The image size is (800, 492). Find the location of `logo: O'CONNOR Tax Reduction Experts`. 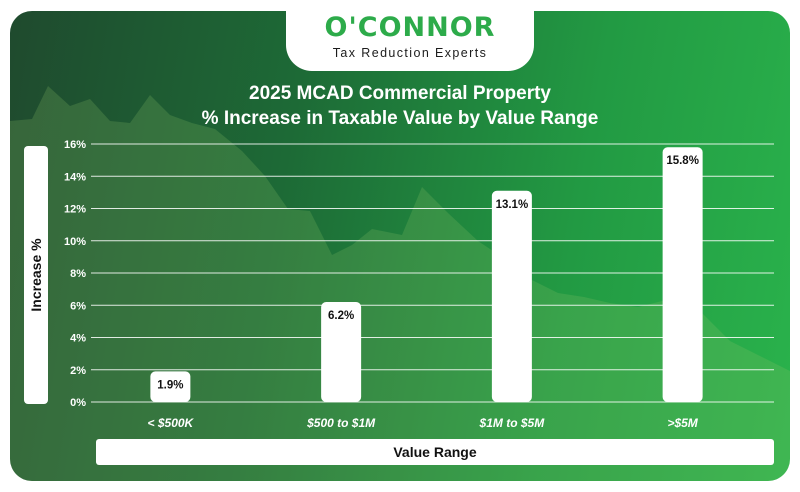

logo: O'CONNOR Tax Reduction Experts is located at coordinates (410, 41).